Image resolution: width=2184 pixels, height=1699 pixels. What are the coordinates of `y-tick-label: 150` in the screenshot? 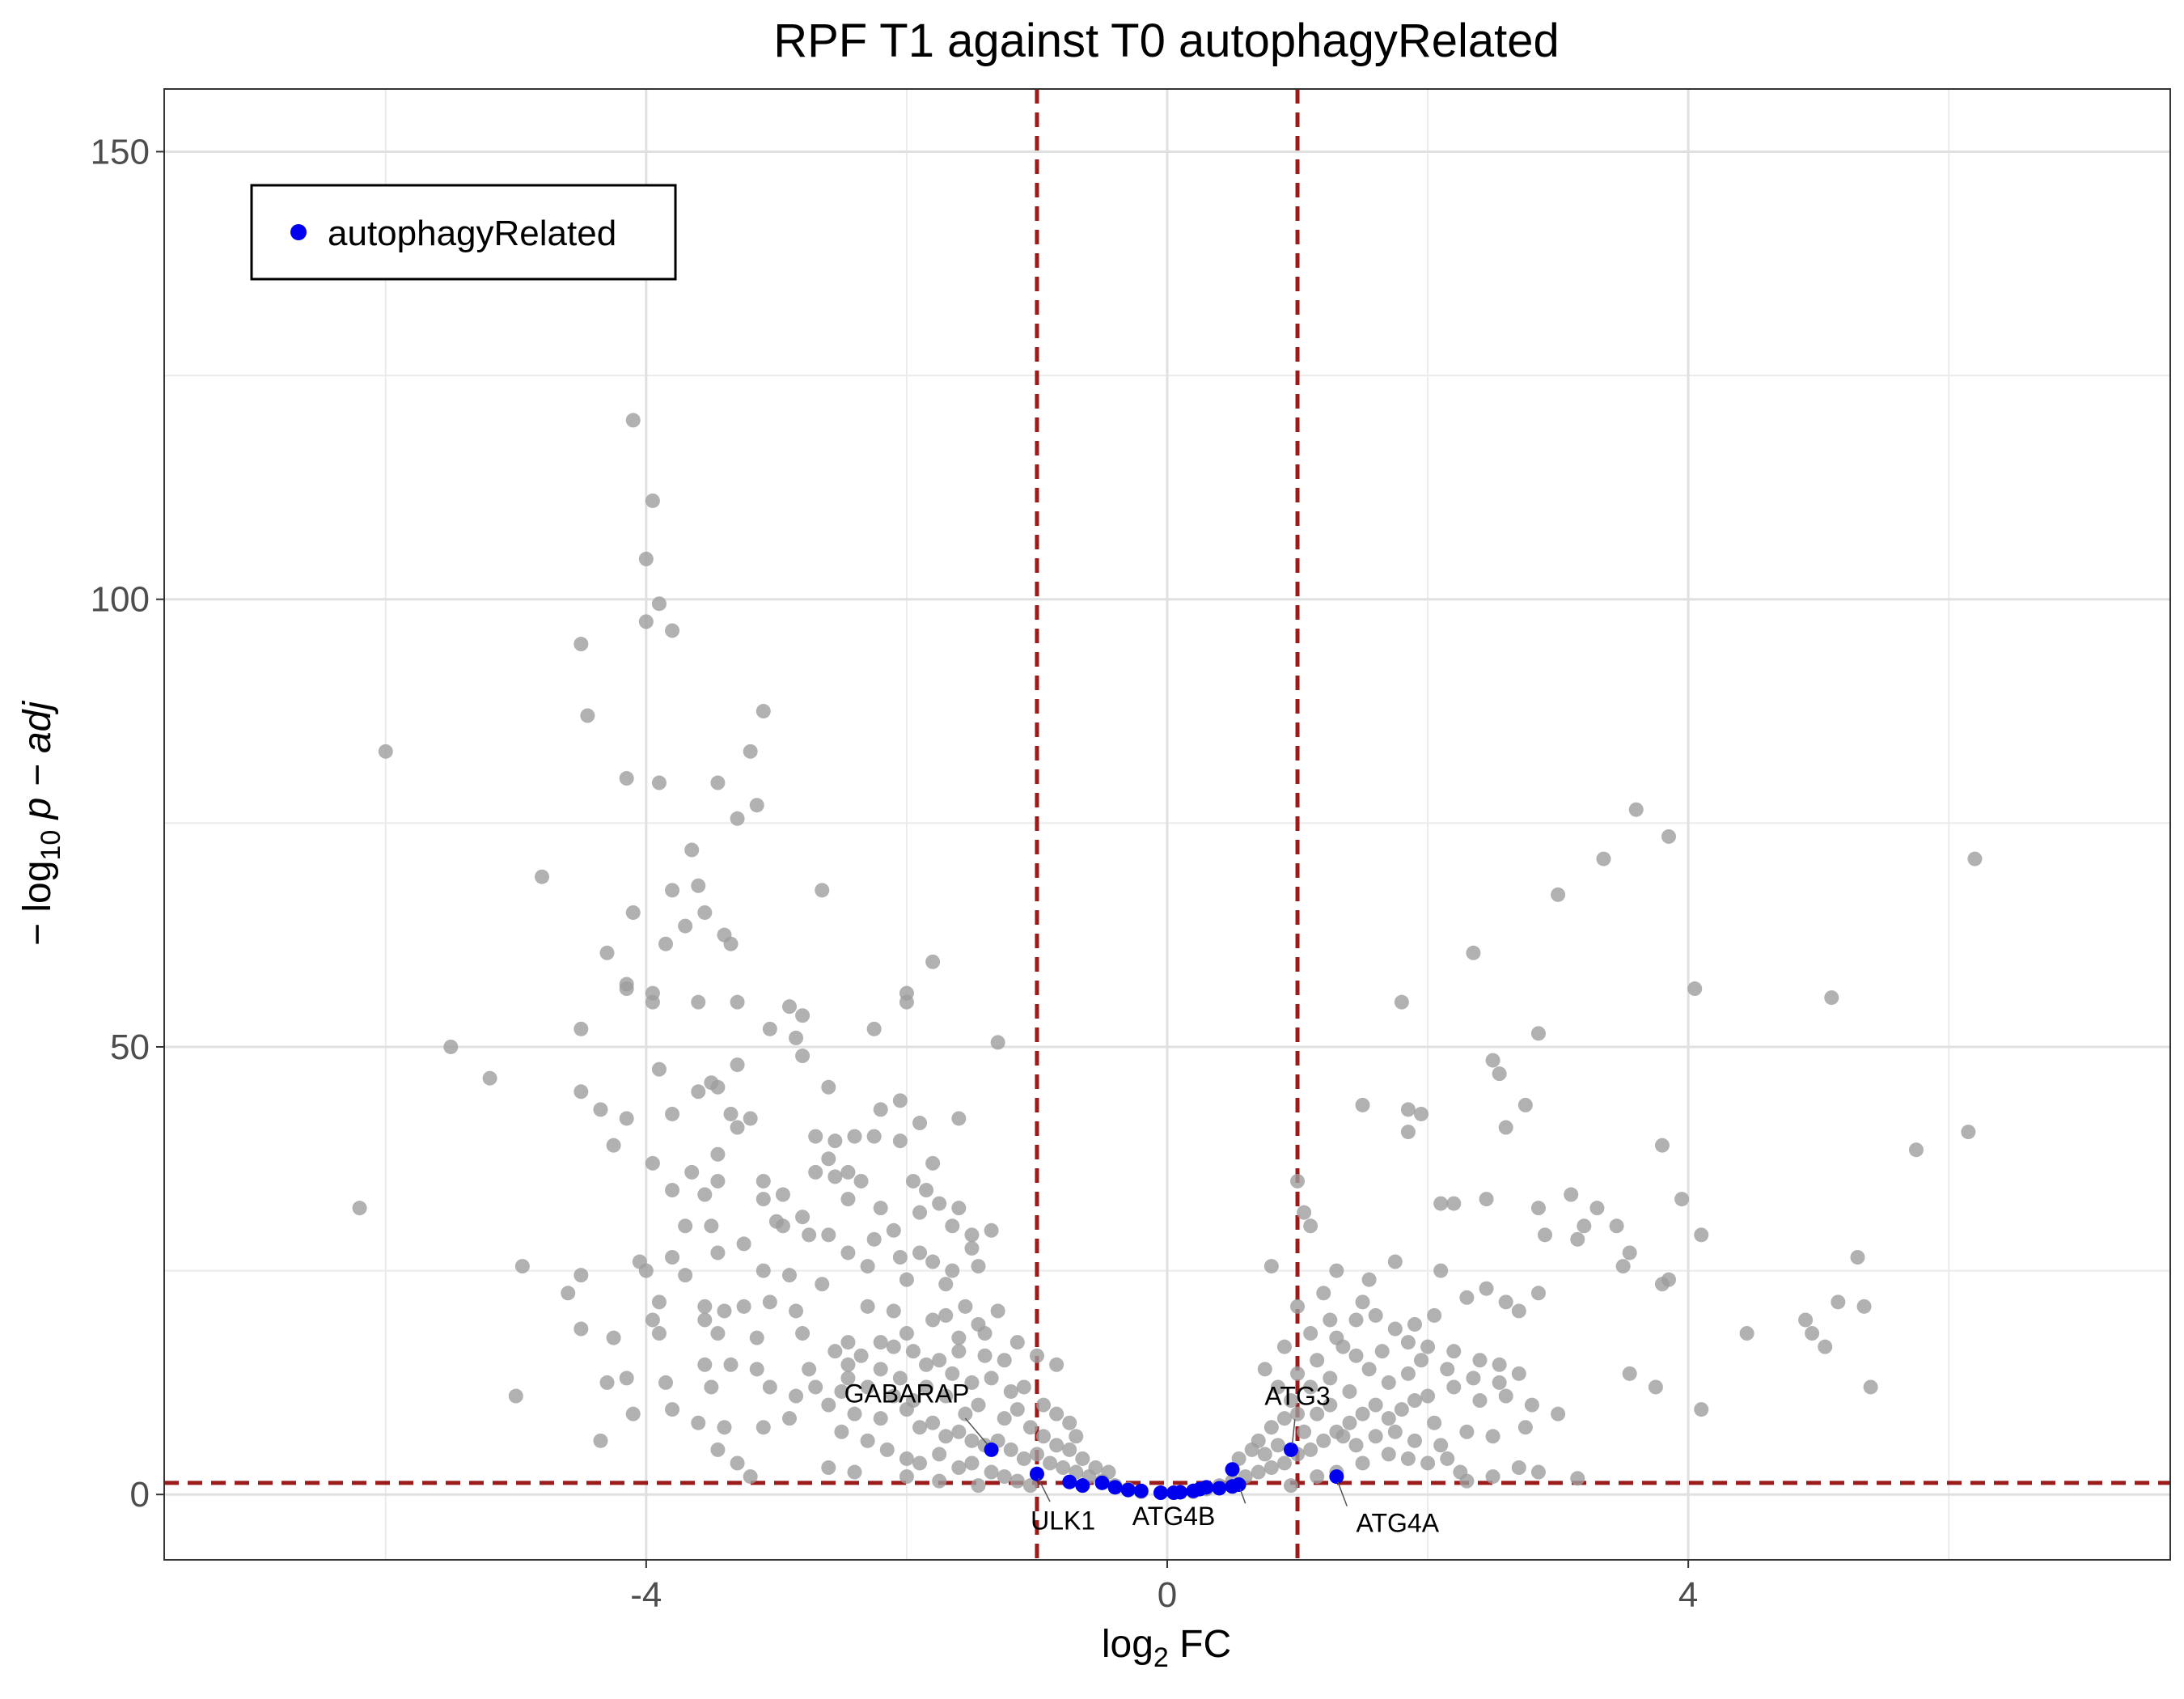 It's located at (121, 152).